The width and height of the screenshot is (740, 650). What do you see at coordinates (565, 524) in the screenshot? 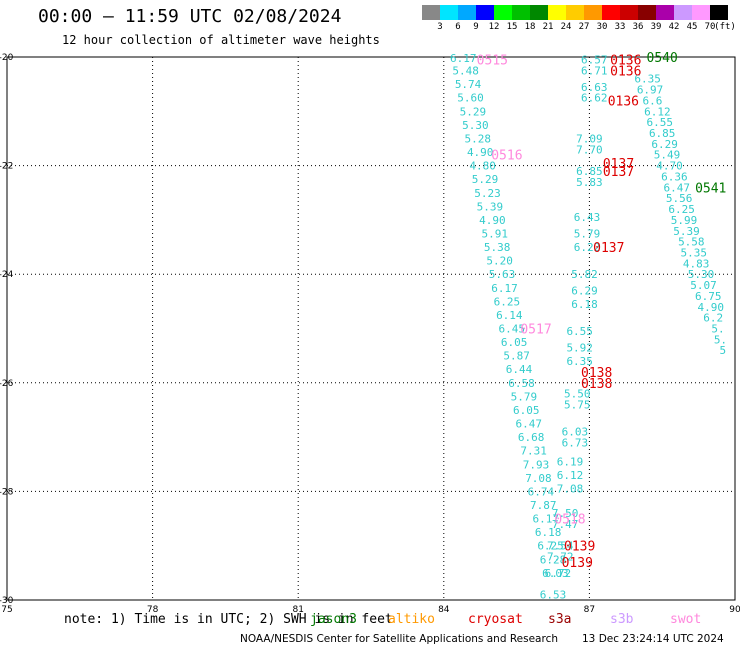
I see `wave-height-value: 7.47` at bounding box center [565, 524].